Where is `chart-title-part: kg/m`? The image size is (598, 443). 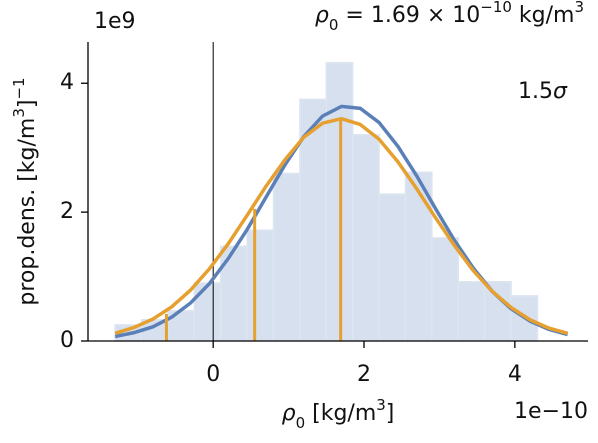
chart-title-part: kg/m is located at coordinates (543, 15).